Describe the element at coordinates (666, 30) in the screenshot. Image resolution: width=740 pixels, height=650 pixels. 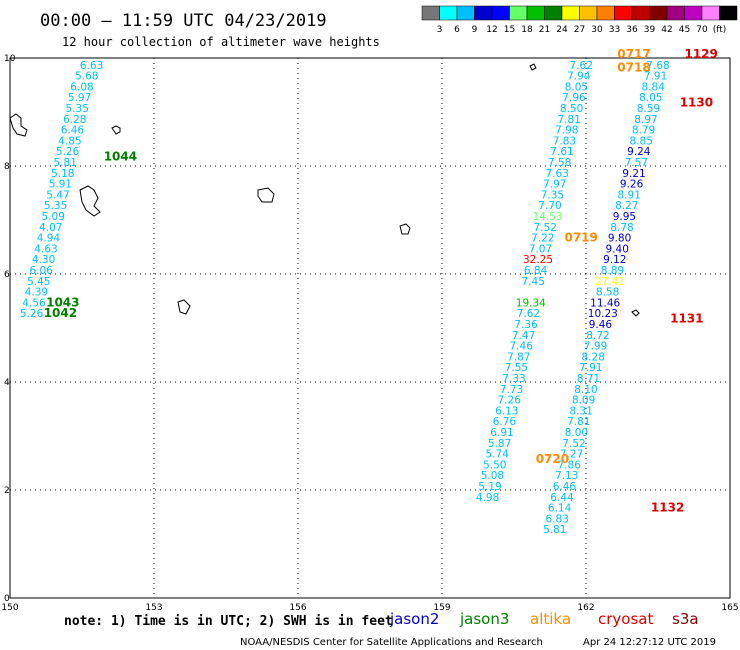
I see `color-scale-label: 42` at that location.